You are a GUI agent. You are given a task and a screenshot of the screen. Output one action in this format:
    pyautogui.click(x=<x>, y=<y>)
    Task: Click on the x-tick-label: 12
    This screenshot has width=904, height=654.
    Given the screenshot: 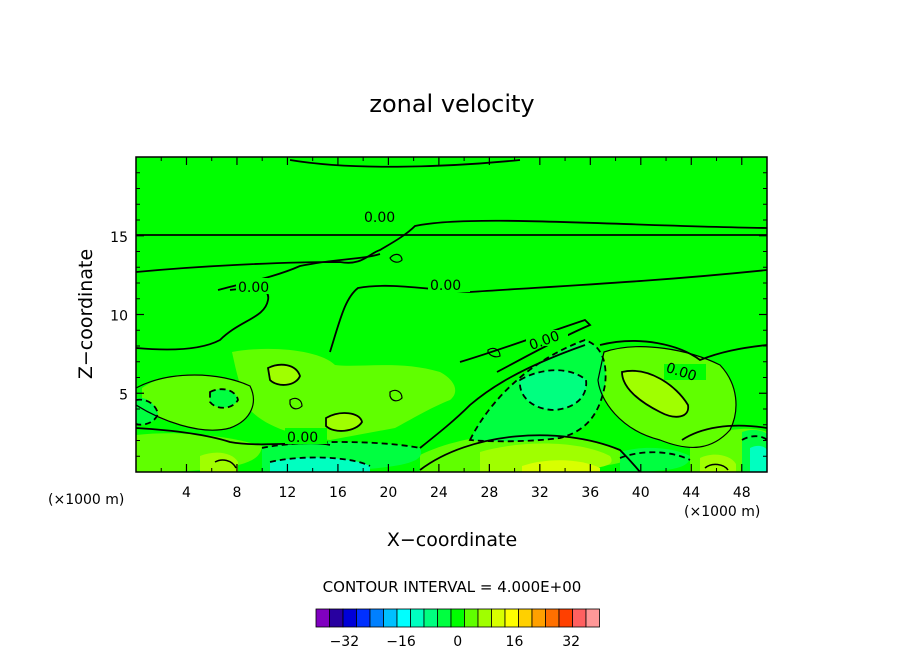 What is the action you would take?
    pyautogui.click(x=288, y=493)
    